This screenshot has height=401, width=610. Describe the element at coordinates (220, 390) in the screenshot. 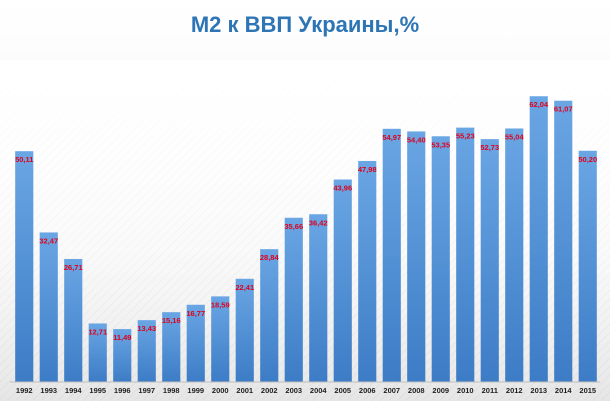

I see `x-tick-label-2000: 2000` at that location.